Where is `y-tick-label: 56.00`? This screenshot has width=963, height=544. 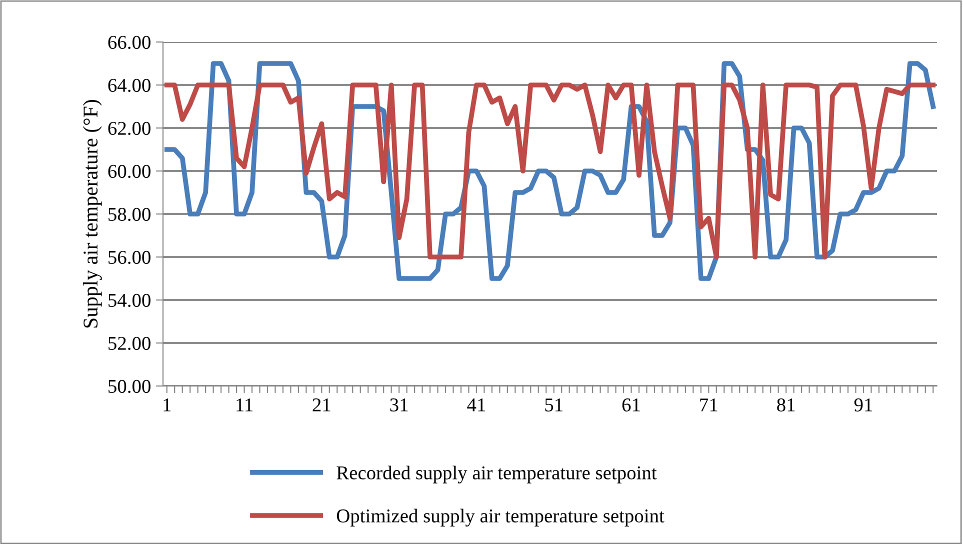
y-tick-label: 56.00 is located at coordinates (129, 257).